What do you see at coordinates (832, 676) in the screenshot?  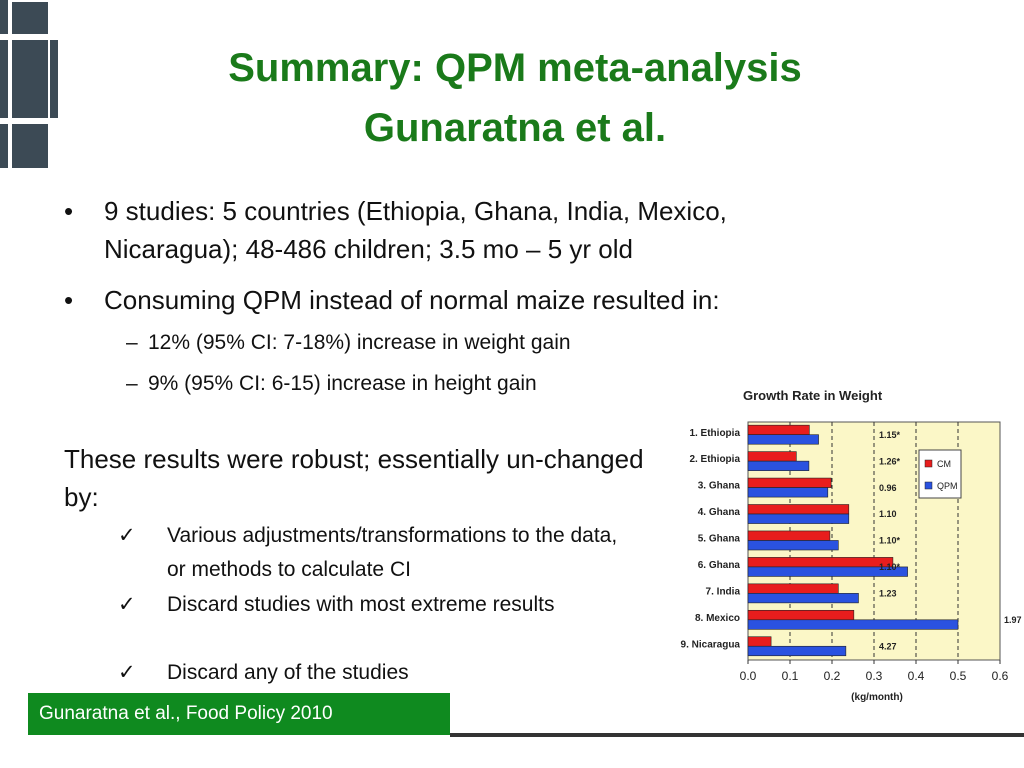 I see `x-tick-label: 0.2` at bounding box center [832, 676].